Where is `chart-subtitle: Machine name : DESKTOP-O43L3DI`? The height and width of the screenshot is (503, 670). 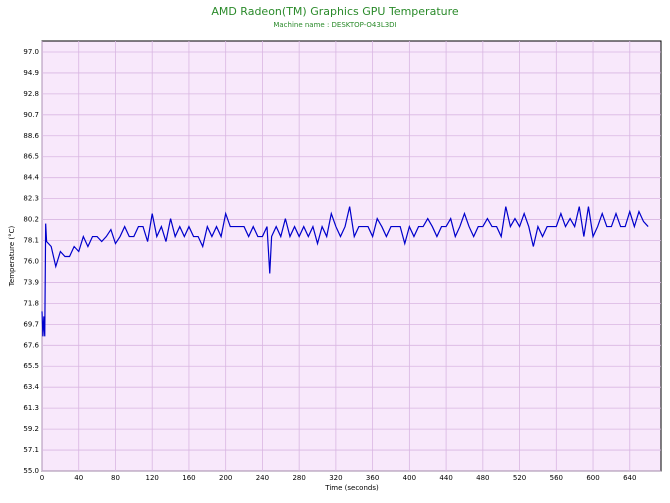 chart-subtitle: Machine name : DESKTOP-O43L3DI is located at coordinates (334, 25).